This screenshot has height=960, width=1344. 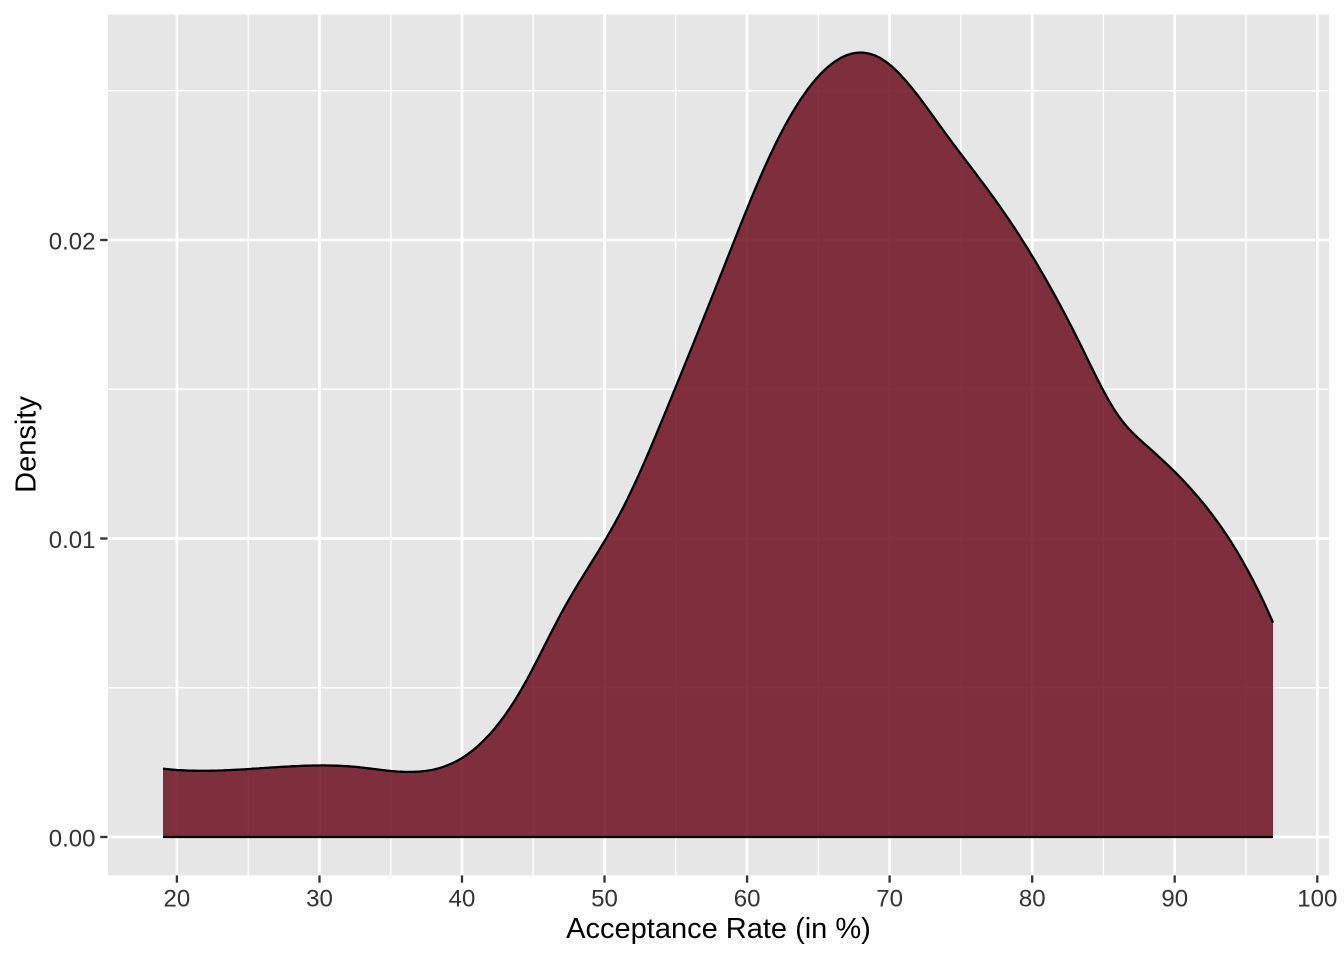 I want to click on svg-text: 0.02, so click(x=72, y=242).